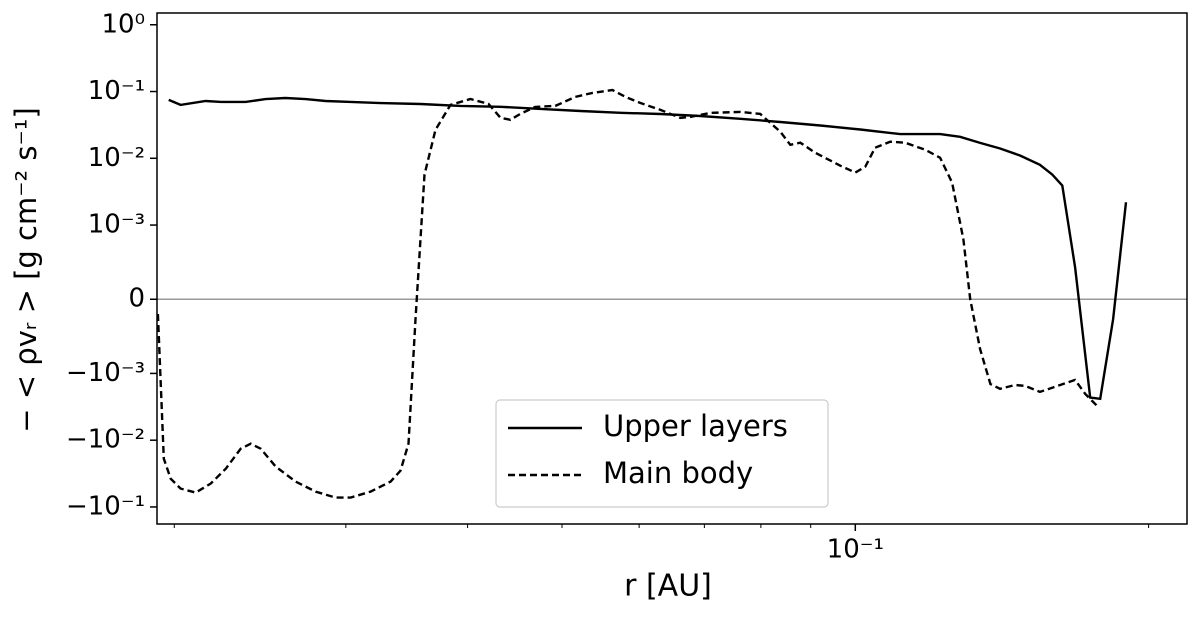 This screenshot has height=620, width=1200. Describe the element at coordinates (678, 473) in the screenshot. I see `legend-label: Main body` at that location.